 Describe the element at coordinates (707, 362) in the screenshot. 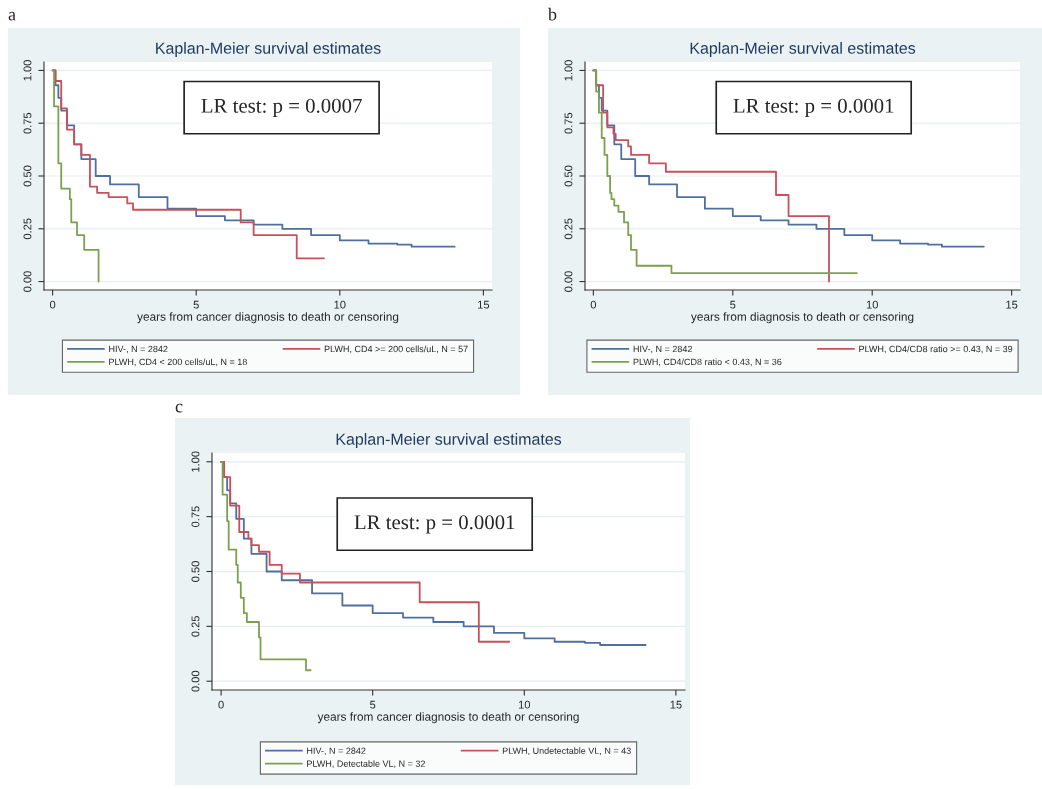

I see `legend-label: PLWH, CD4/CD8 ratio < 0.43, N = 36` at that location.